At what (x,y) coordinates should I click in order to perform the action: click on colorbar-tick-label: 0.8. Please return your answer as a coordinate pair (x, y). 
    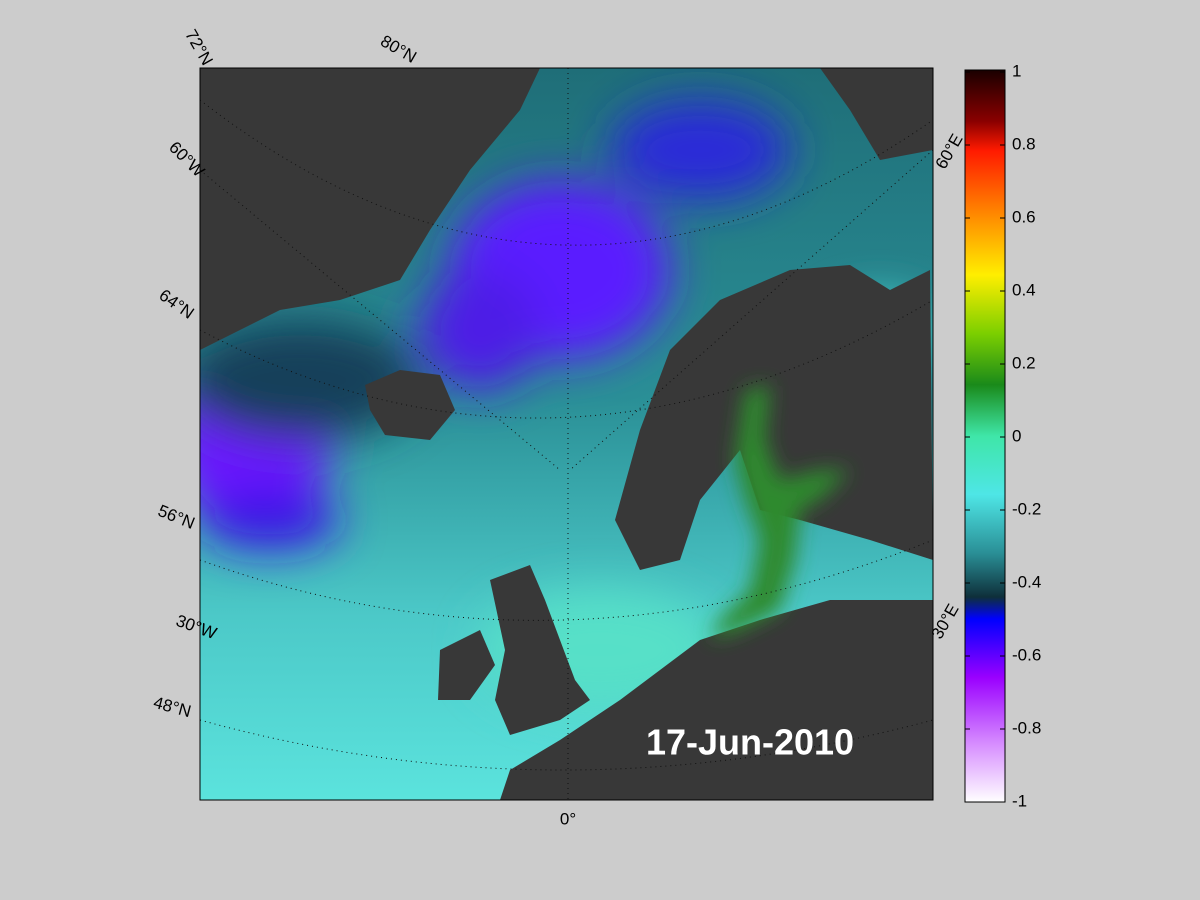
    Looking at the image, I should click on (1024, 143).